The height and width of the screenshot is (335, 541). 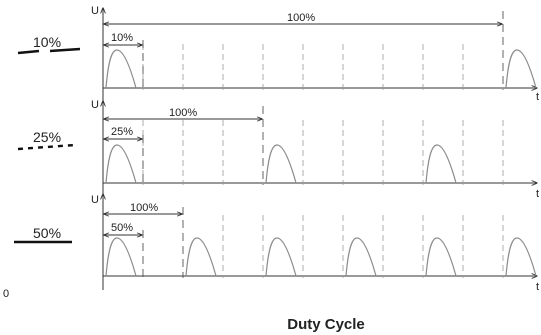 I want to click on pulse-3b, so click(x=201, y=257).